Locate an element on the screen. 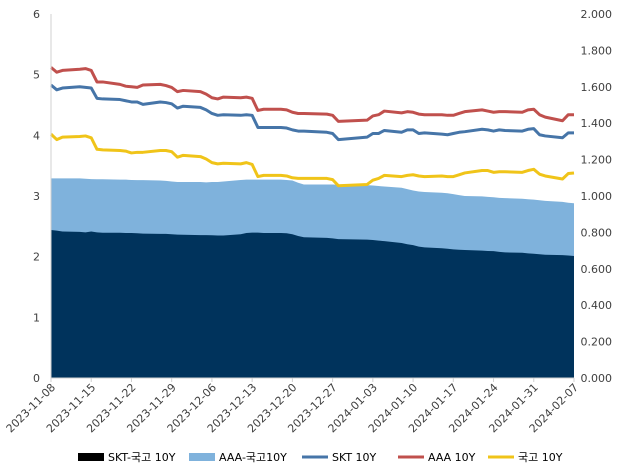  y-left-tick-label: 3 is located at coordinates (36, 196).